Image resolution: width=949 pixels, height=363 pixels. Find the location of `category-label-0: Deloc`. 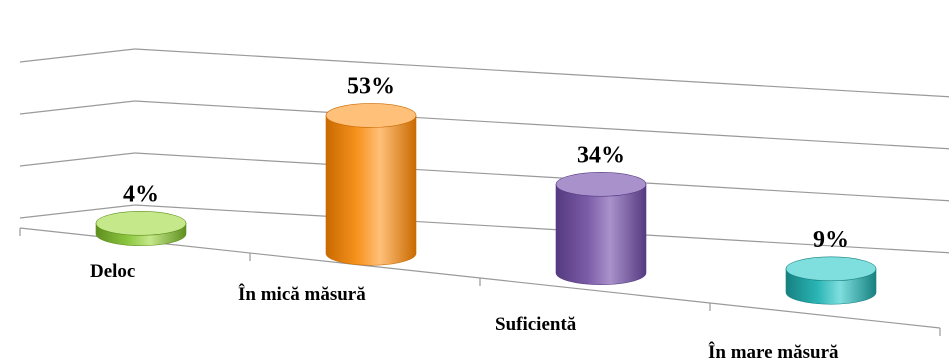

category-label-0: Deloc is located at coordinates (112, 271).